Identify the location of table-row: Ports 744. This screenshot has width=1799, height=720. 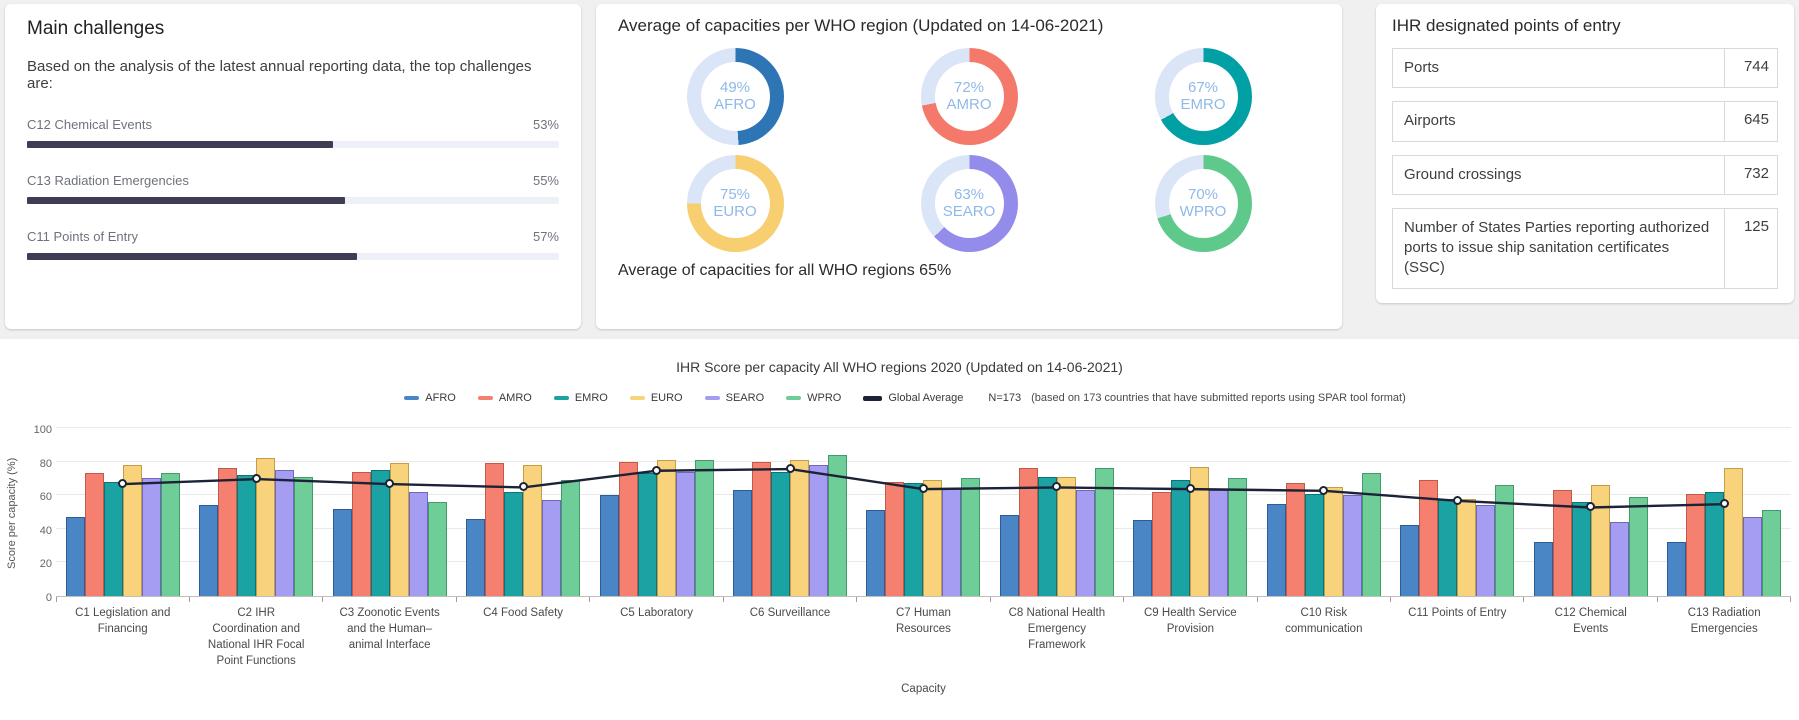
(1585, 68).